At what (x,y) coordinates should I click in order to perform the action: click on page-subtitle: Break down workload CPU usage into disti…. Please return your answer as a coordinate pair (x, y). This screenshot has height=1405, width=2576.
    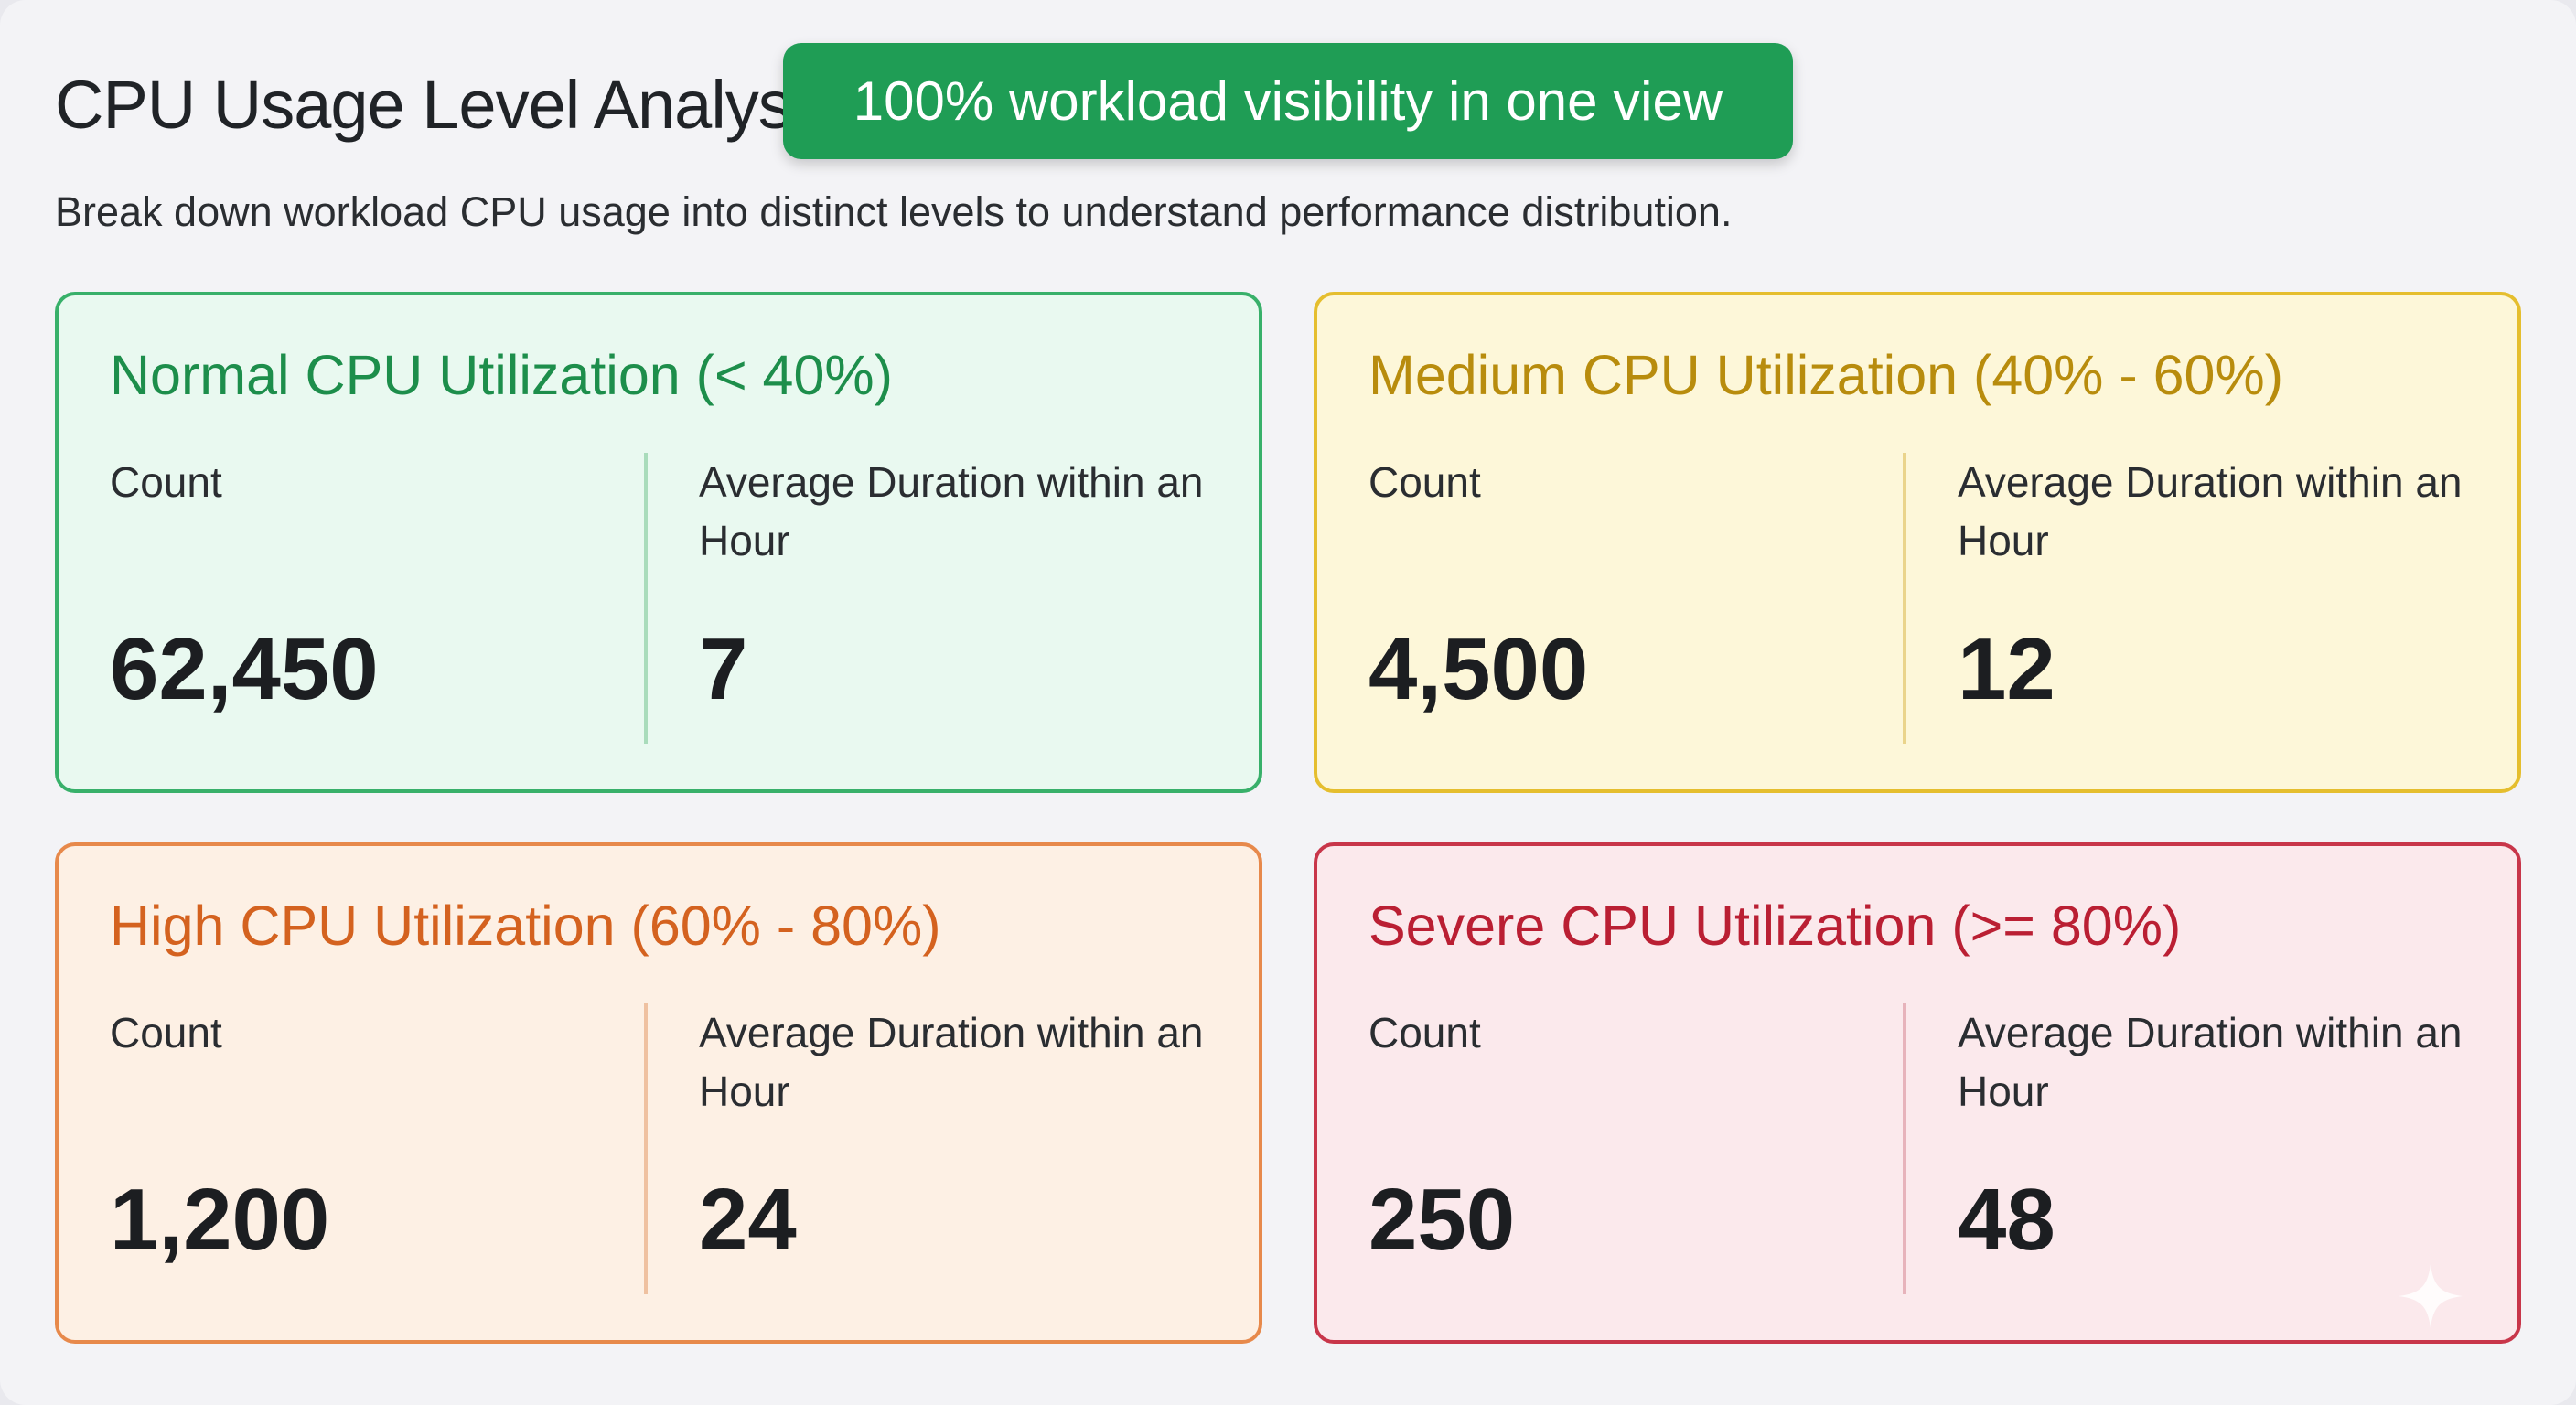
    Looking at the image, I should click on (894, 211).